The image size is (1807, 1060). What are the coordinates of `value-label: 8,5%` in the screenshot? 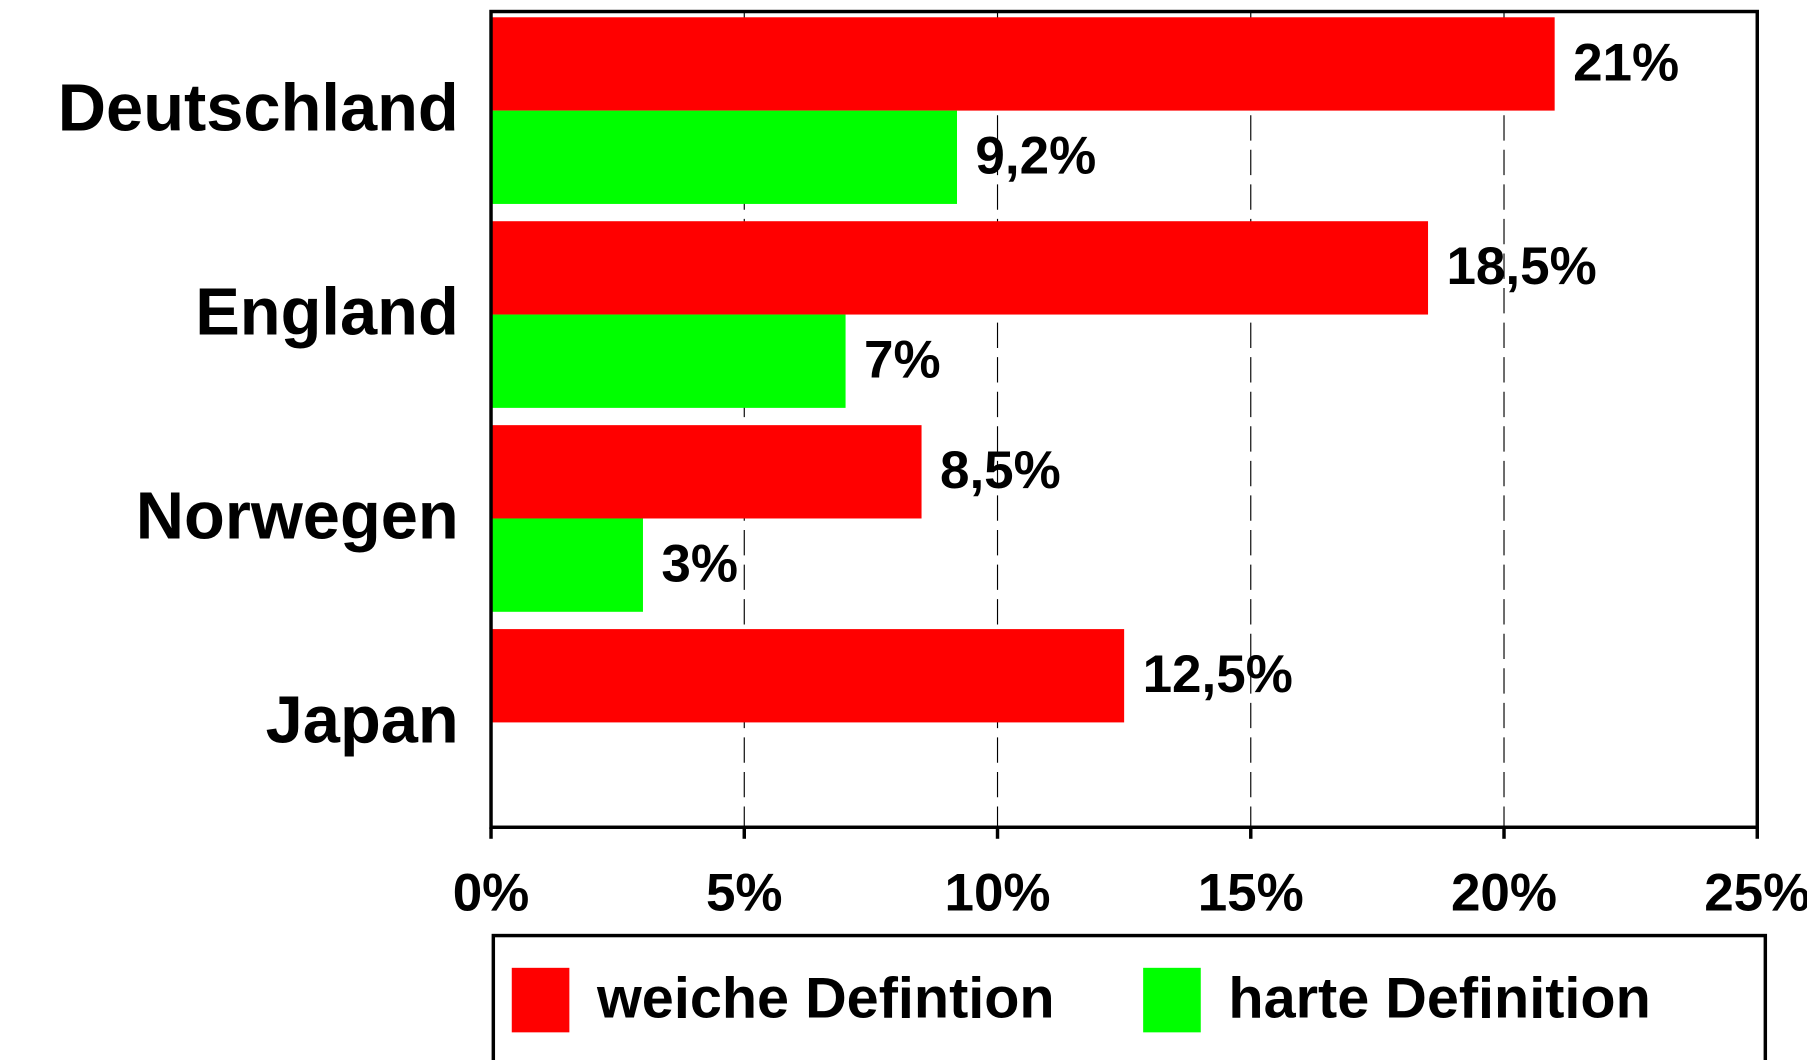 It's located at (1000, 470).